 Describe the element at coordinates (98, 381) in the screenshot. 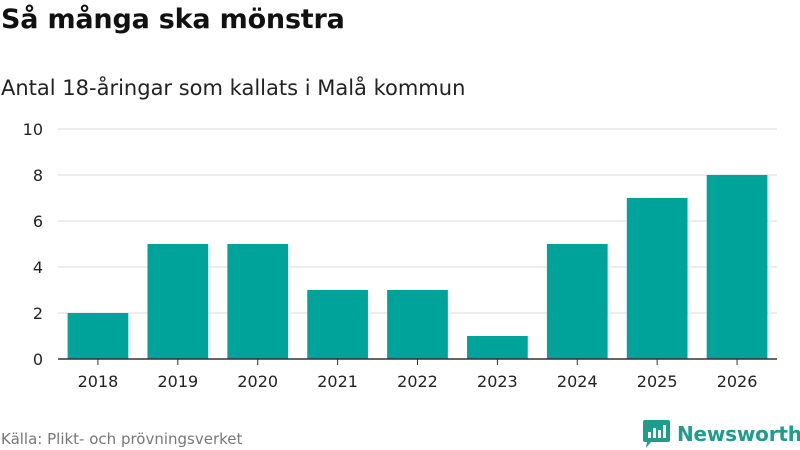

I see `x-tick-label: 2018` at that location.